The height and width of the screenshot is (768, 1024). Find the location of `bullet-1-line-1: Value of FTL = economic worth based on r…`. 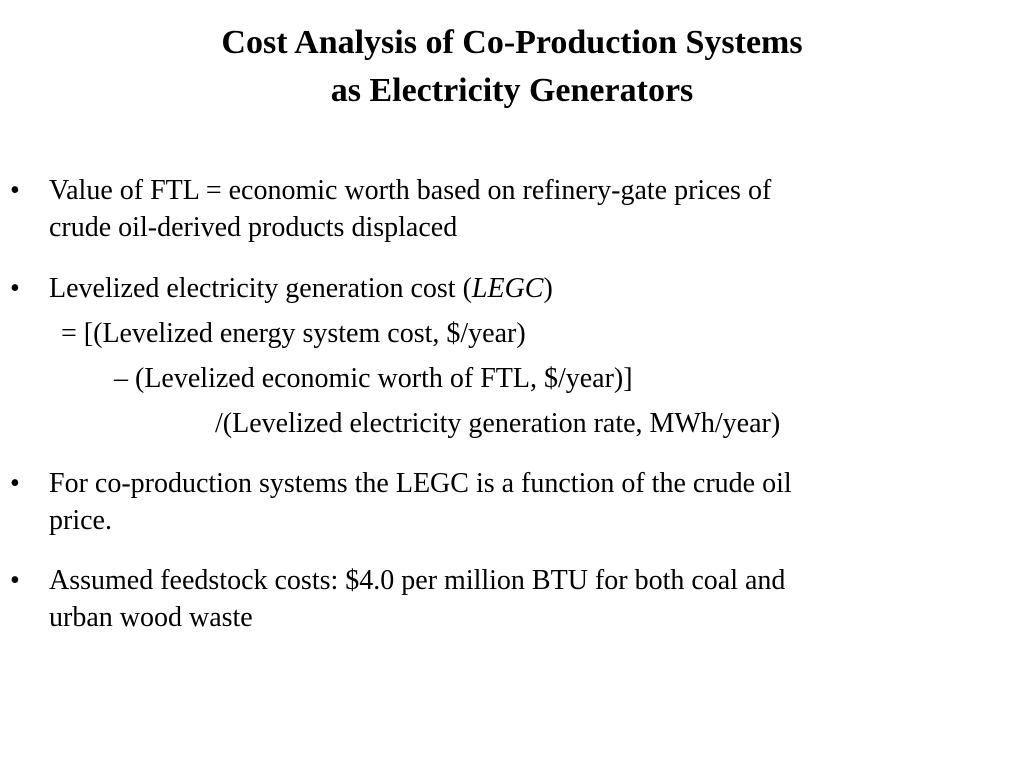

bullet-1-line-1: Value of FTL = economic worth based on r… is located at coordinates (410, 190).